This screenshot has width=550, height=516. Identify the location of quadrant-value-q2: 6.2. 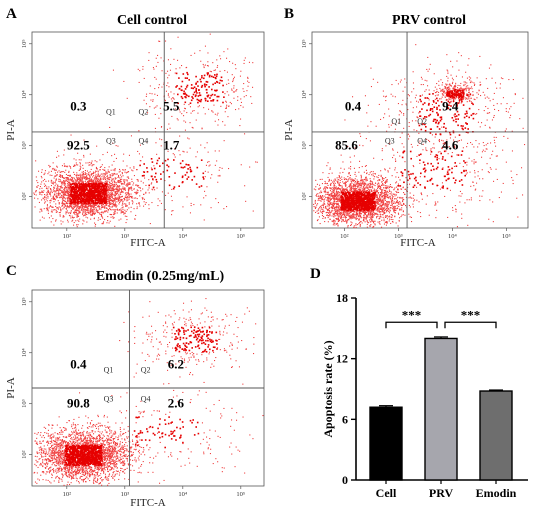
(176, 363).